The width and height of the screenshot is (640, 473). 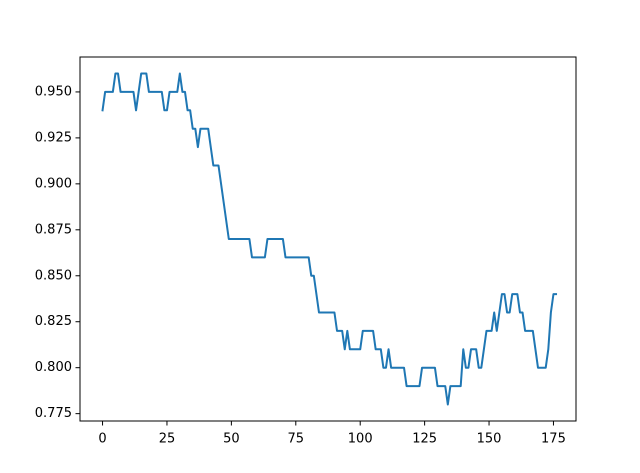 What do you see at coordinates (167, 439) in the screenshot?
I see `x-tick-label: 25` at bounding box center [167, 439].